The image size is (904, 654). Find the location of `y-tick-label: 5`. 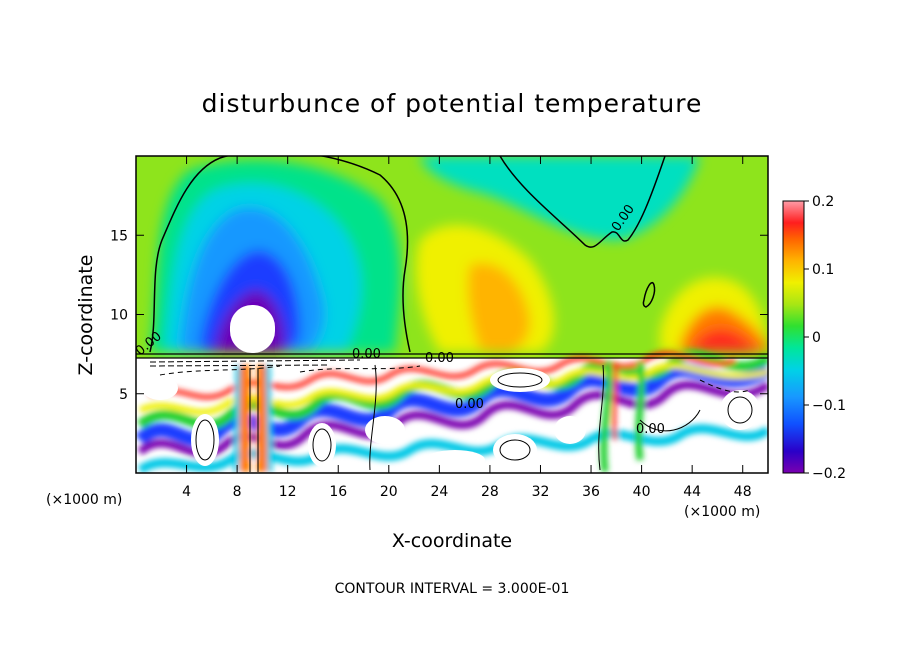

y-tick-label: 5 is located at coordinates (123, 395).